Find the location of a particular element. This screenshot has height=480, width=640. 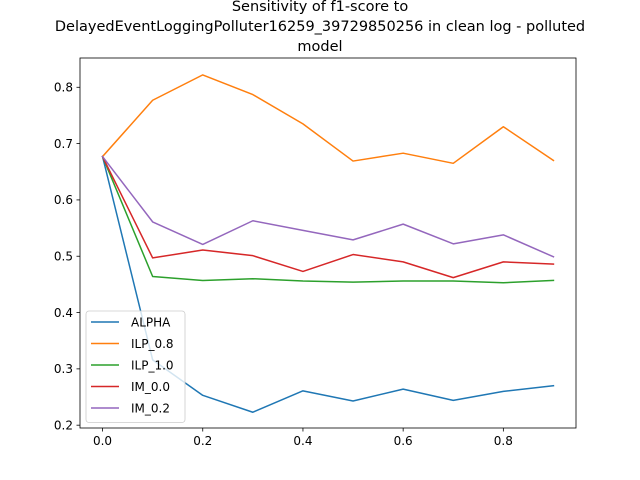

y-tick-label: 0.6 is located at coordinates (63, 200).